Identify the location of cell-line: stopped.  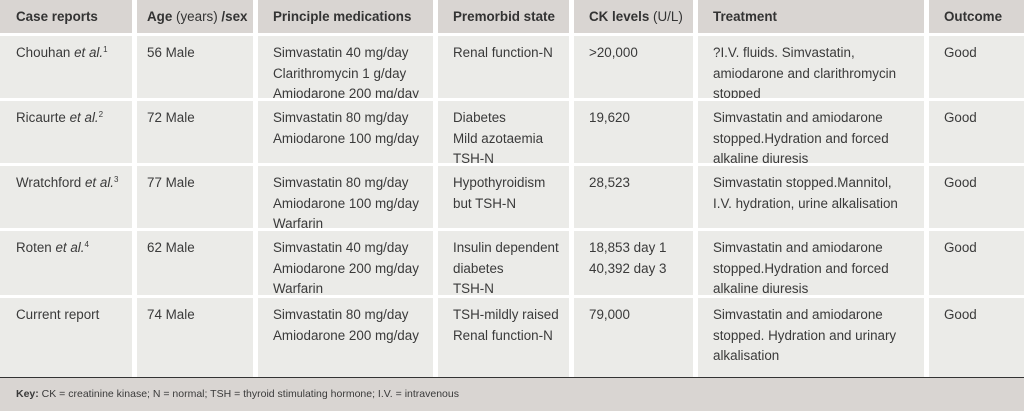
(737, 92).